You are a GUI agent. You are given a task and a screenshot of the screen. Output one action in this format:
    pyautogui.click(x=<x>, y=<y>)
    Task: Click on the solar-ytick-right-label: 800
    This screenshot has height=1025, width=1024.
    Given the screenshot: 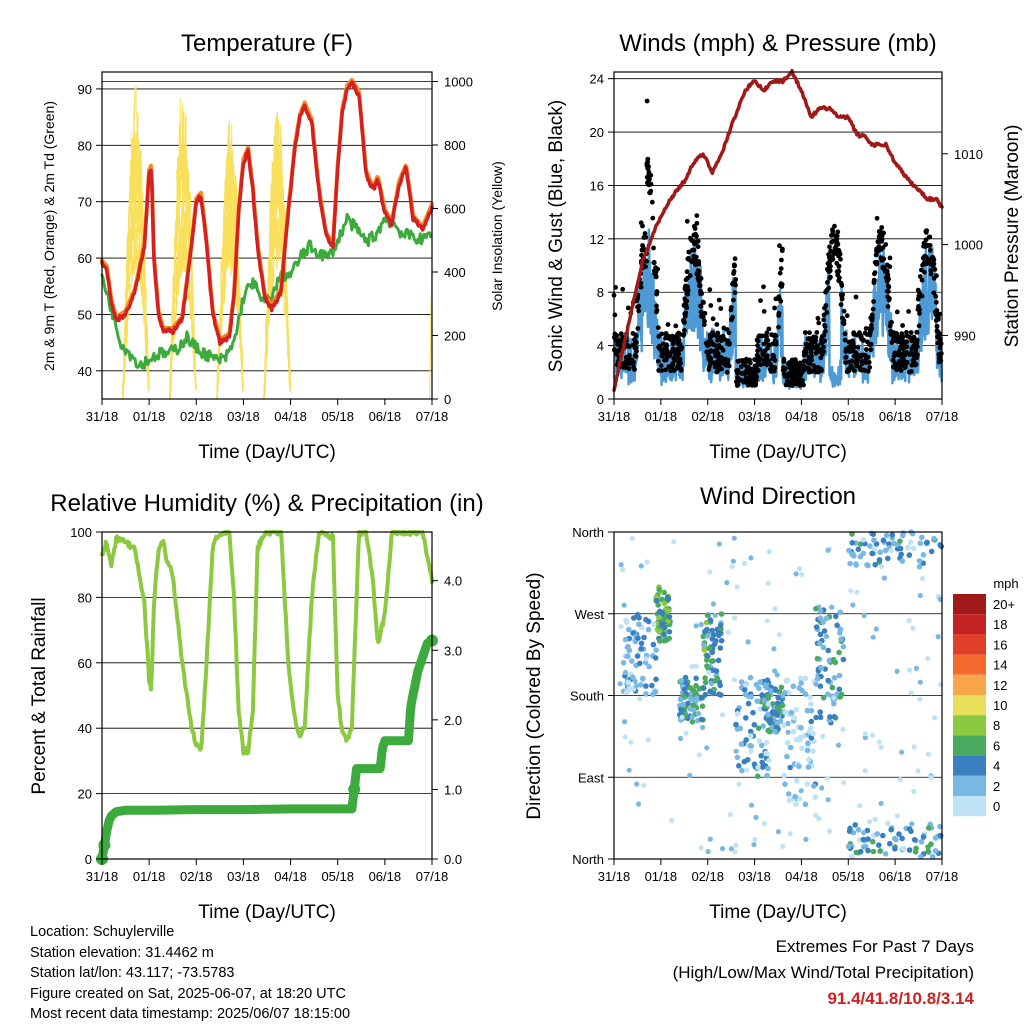 What is the action you would take?
    pyautogui.click(x=455, y=145)
    